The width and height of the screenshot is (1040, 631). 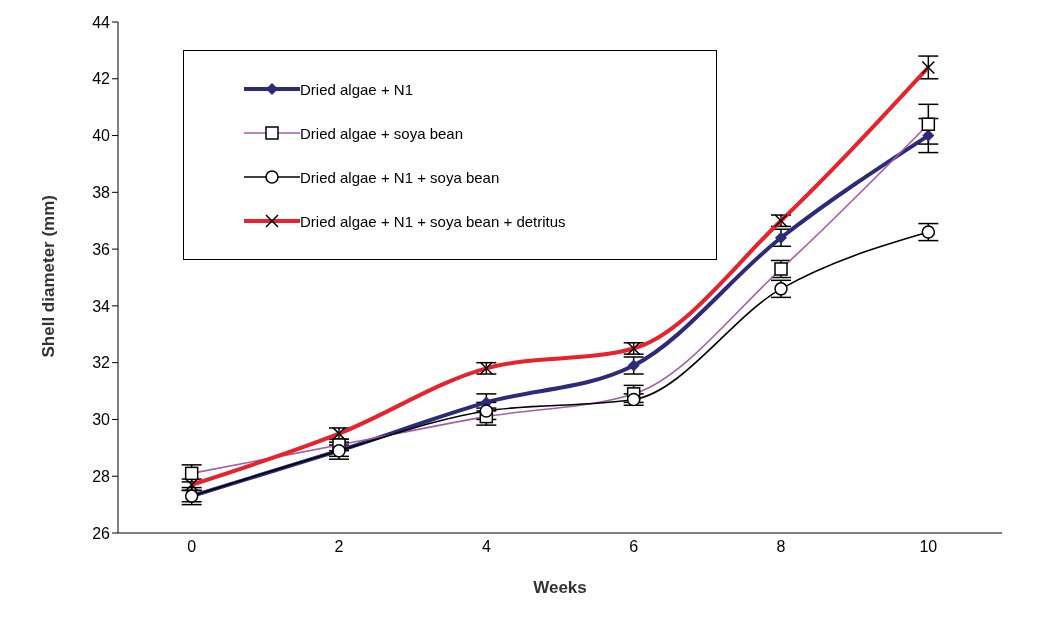 I want to click on y-axis-title: Shell diameter (mm), so click(x=49, y=276).